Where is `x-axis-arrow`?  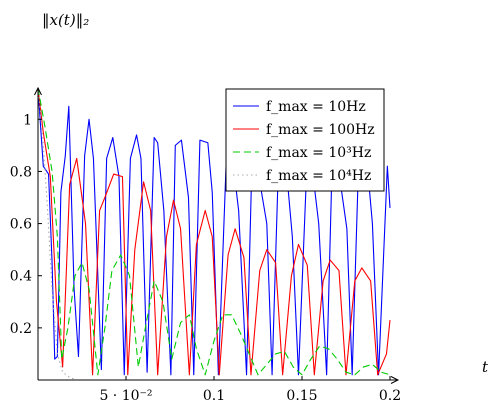
x-axis-arrow is located at coordinates (395, 380).